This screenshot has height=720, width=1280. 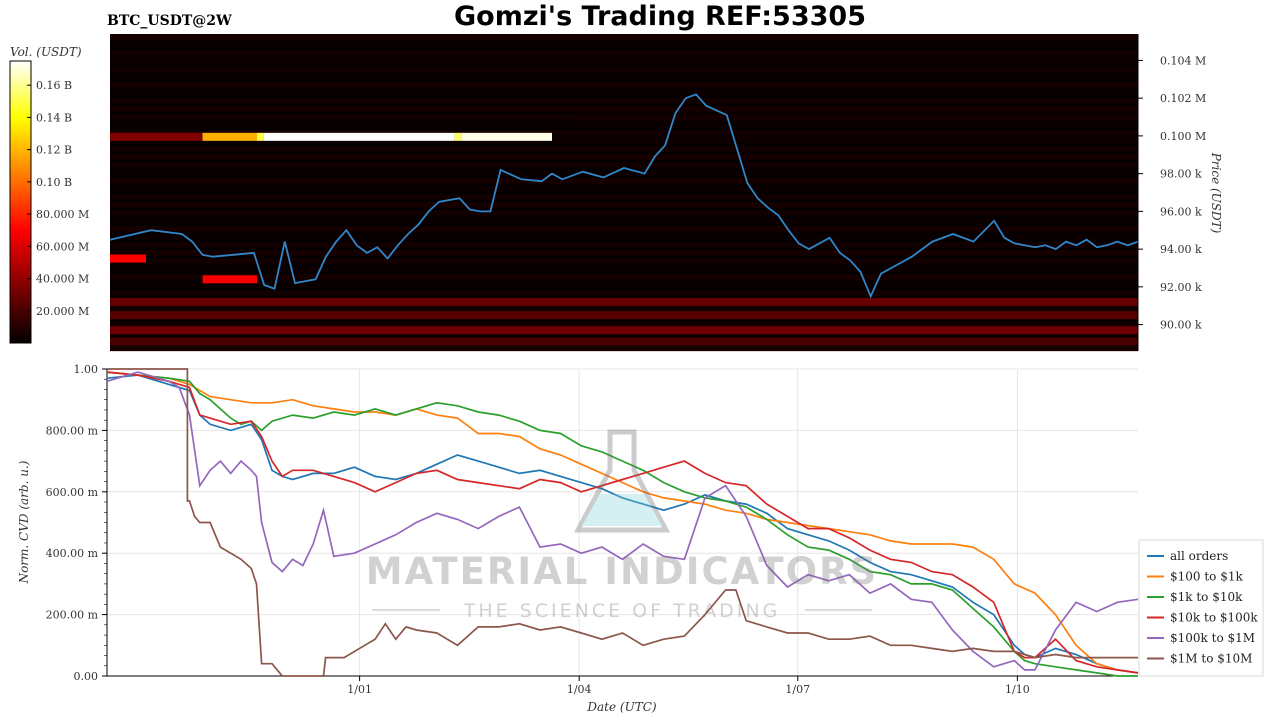 What do you see at coordinates (1212, 638) in the screenshot?
I see `legend-label: $100k to $1M` at bounding box center [1212, 638].